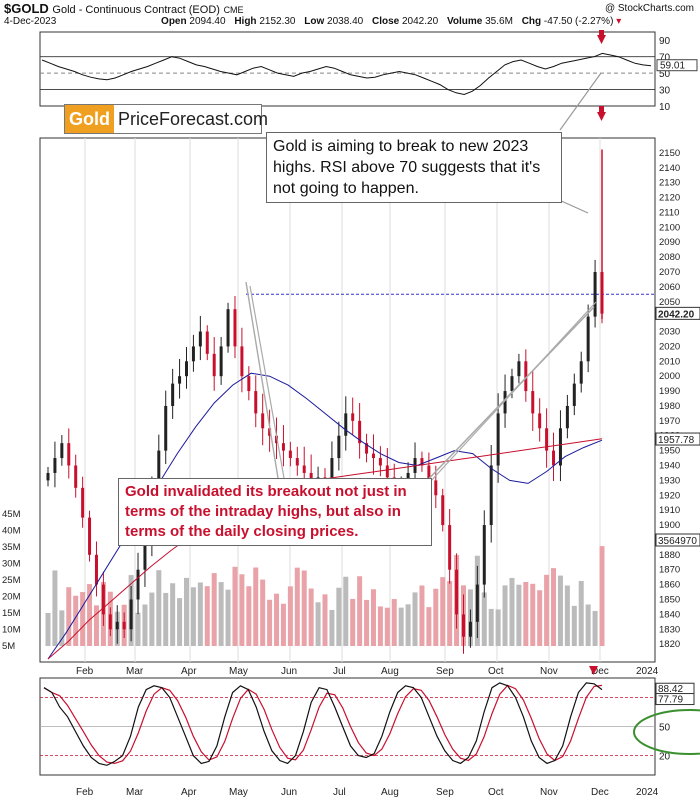 Image resolution: width=700 pixels, height=800 pixels. What do you see at coordinates (672, 66) in the screenshot?
I see `rsi-value-label: 59.01` at bounding box center [672, 66].